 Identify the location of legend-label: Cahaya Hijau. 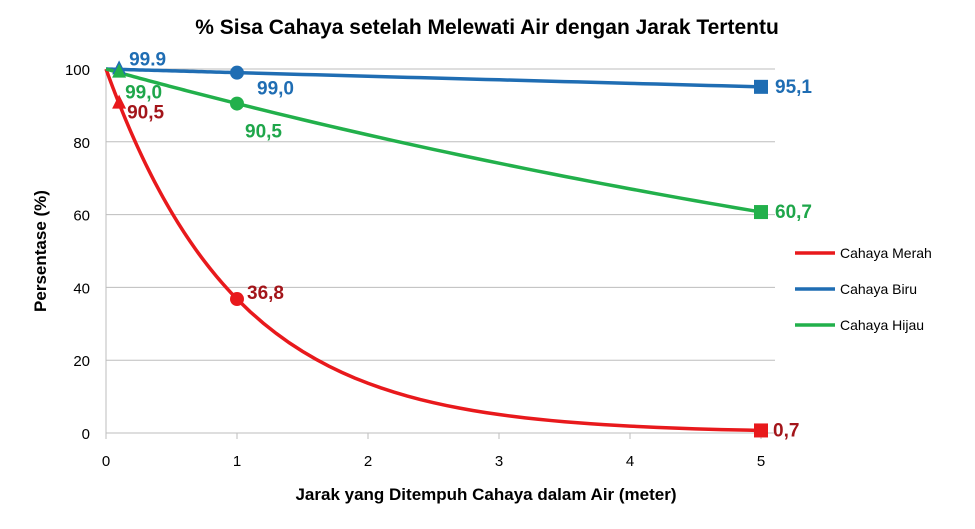
(882, 325).